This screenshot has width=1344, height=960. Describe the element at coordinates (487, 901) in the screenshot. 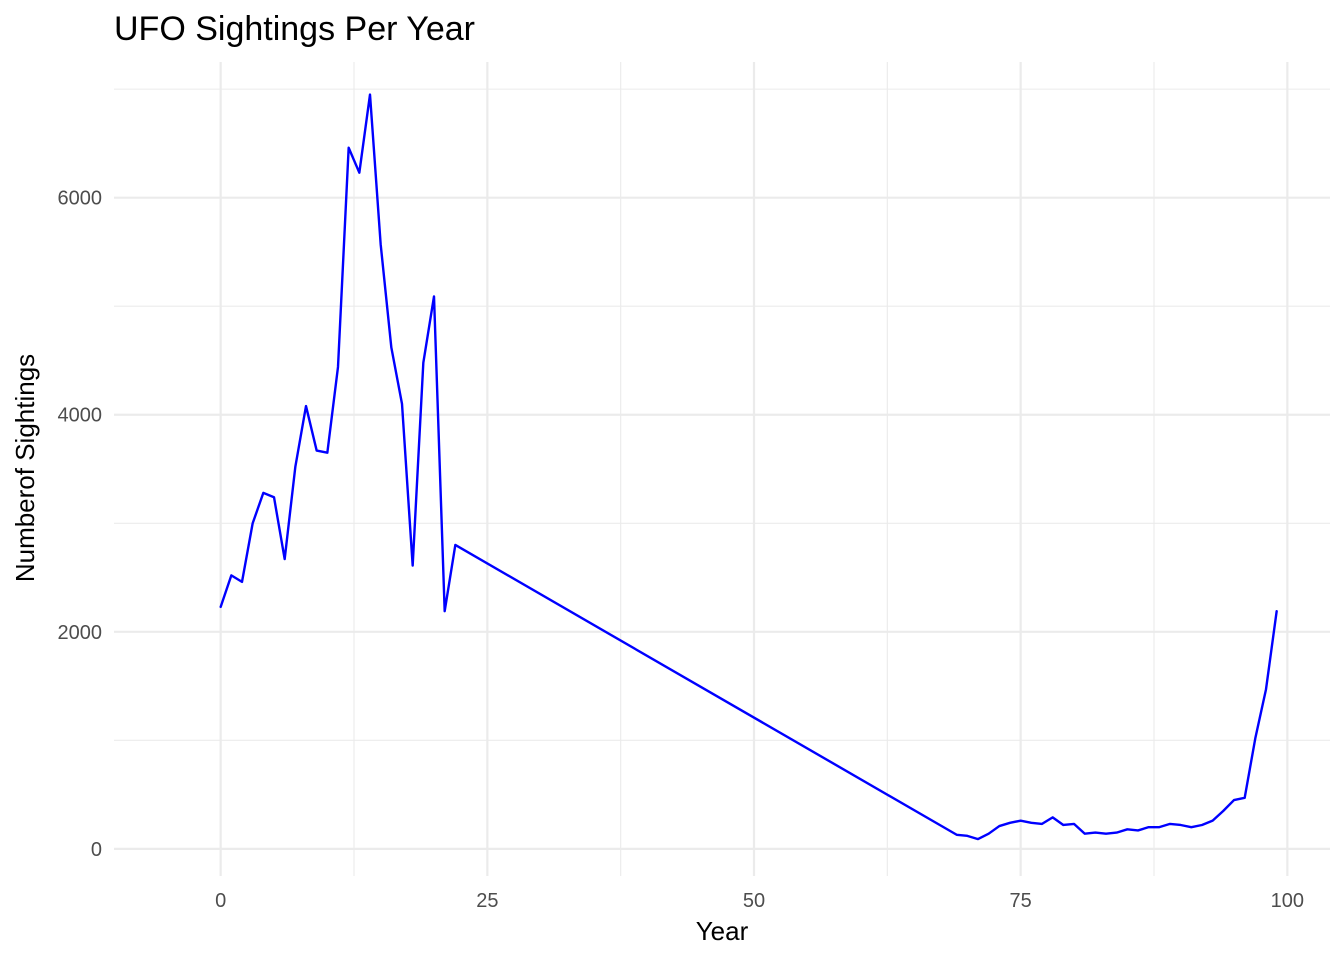

I see `x-tick-label: 25` at that location.